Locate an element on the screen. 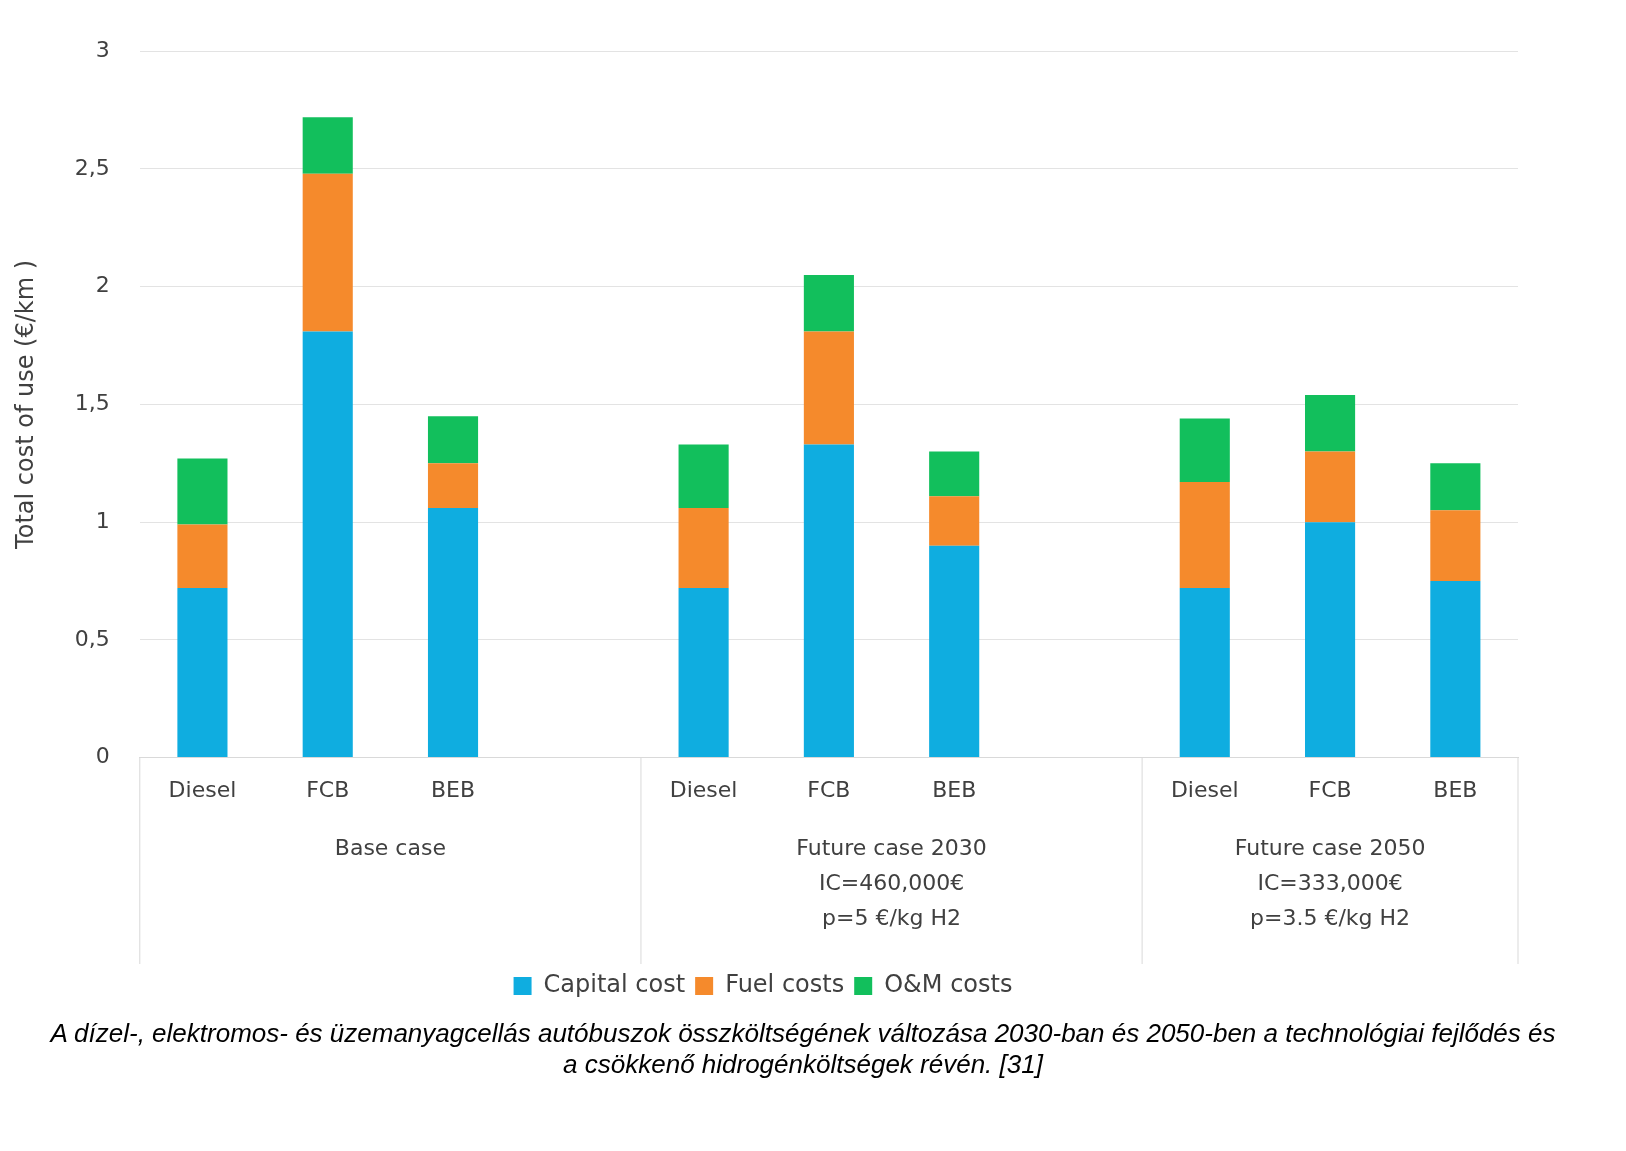 The width and height of the screenshot is (1626, 1151). y-tick-label: 2 is located at coordinates (102, 285).